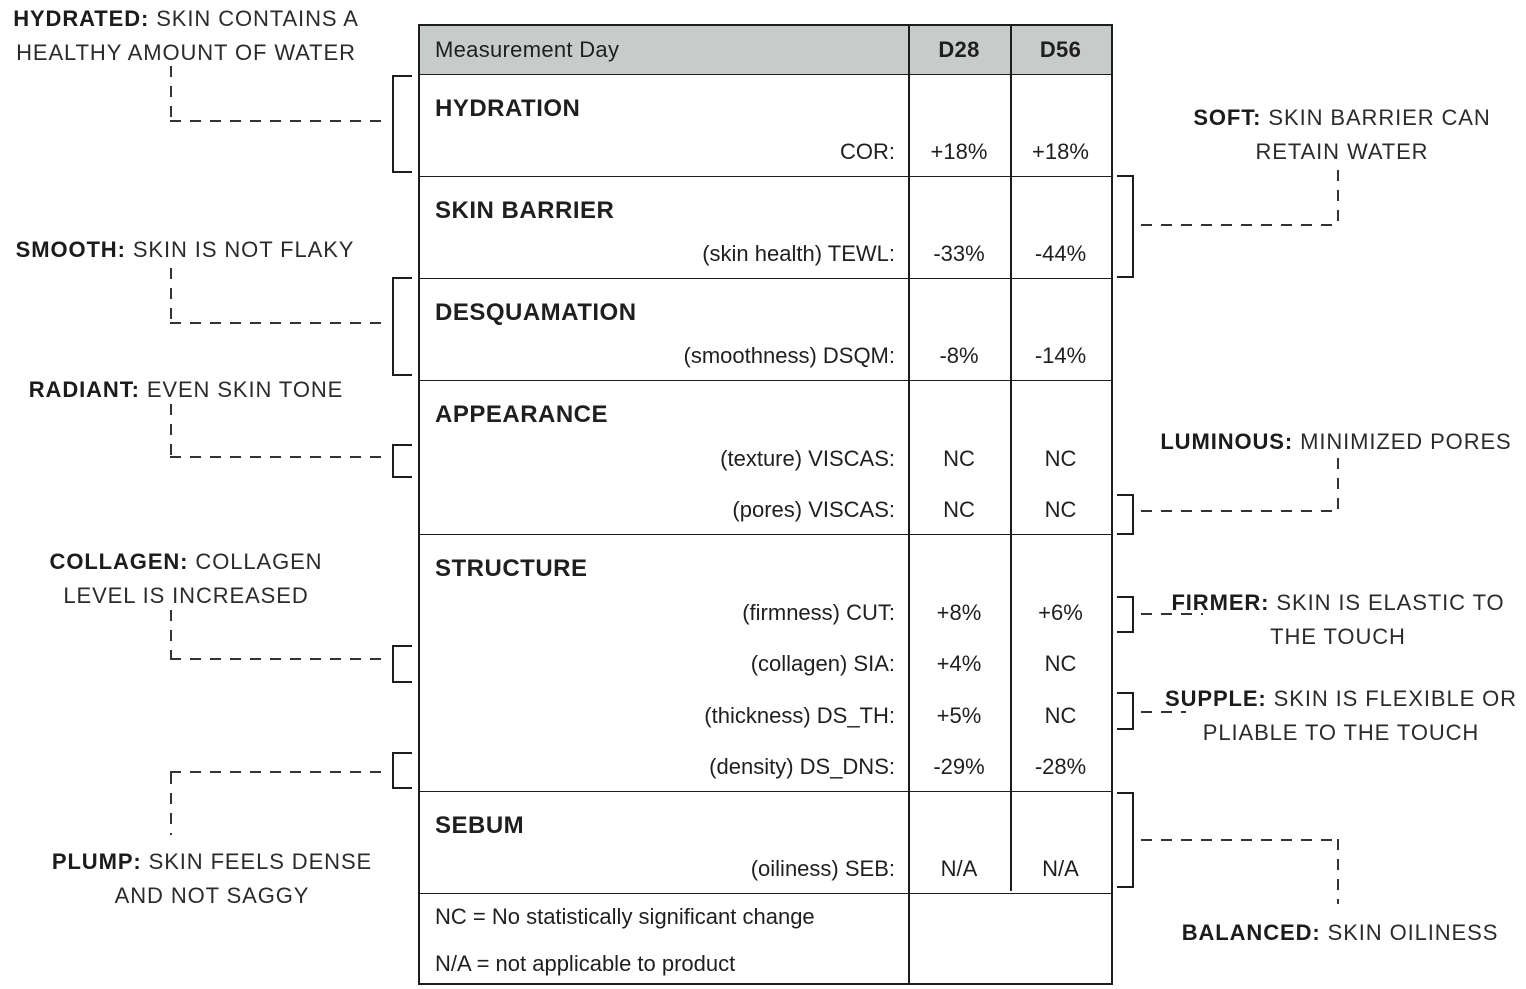 The width and height of the screenshot is (1526, 989). Describe the element at coordinates (959, 612) in the screenshot. I see `value-d28: +8%` at that location.